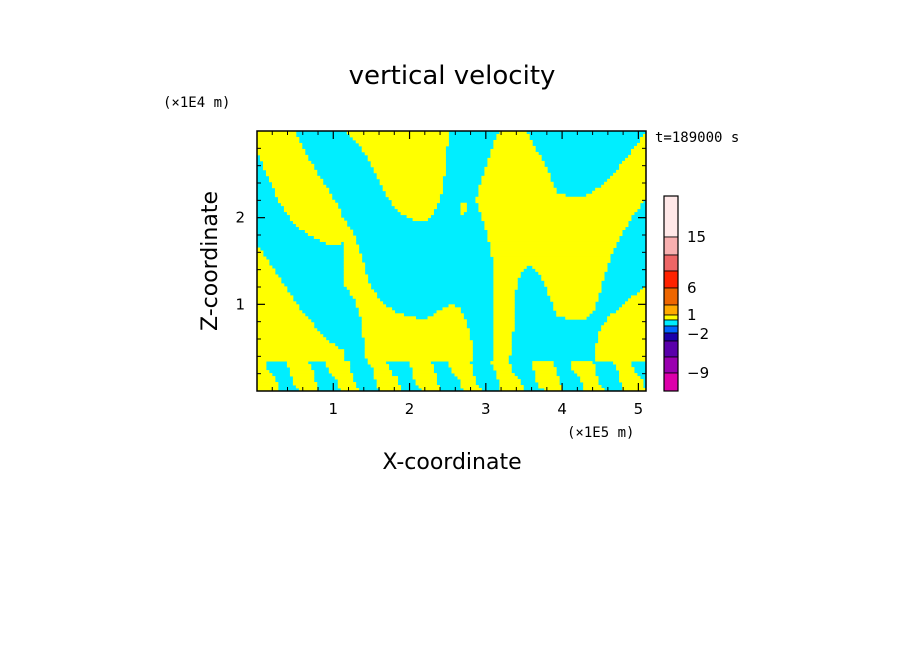  What do you see at coordinates (639, 409) in the screenshot?
I see `x-tick-label: 5` at bounding box center [639, 409].